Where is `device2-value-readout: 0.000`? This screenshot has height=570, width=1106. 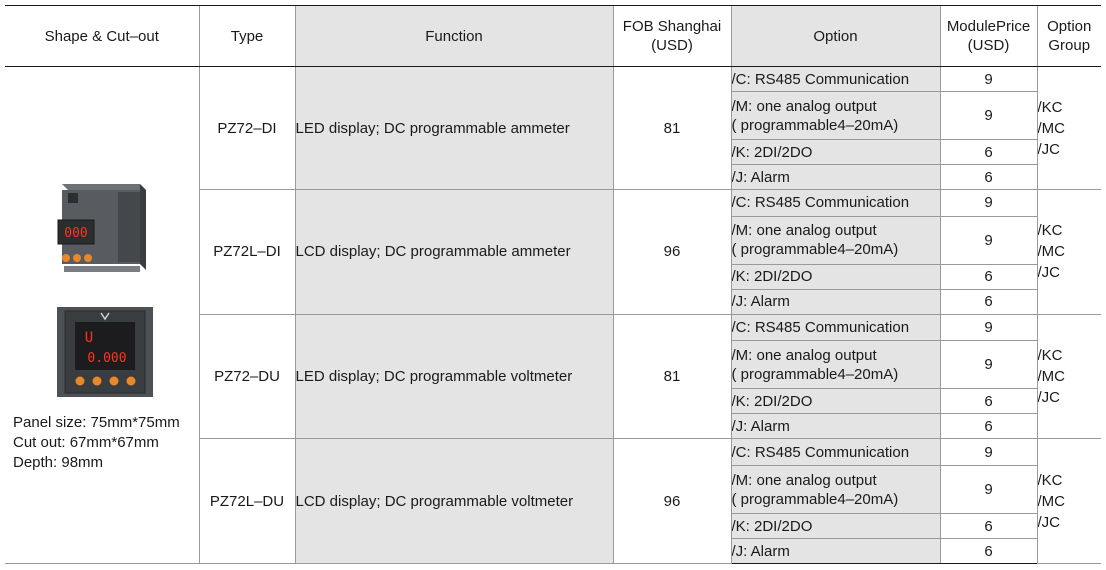
device2-value-readout: 0.000 is located at coordinates (106, 358).